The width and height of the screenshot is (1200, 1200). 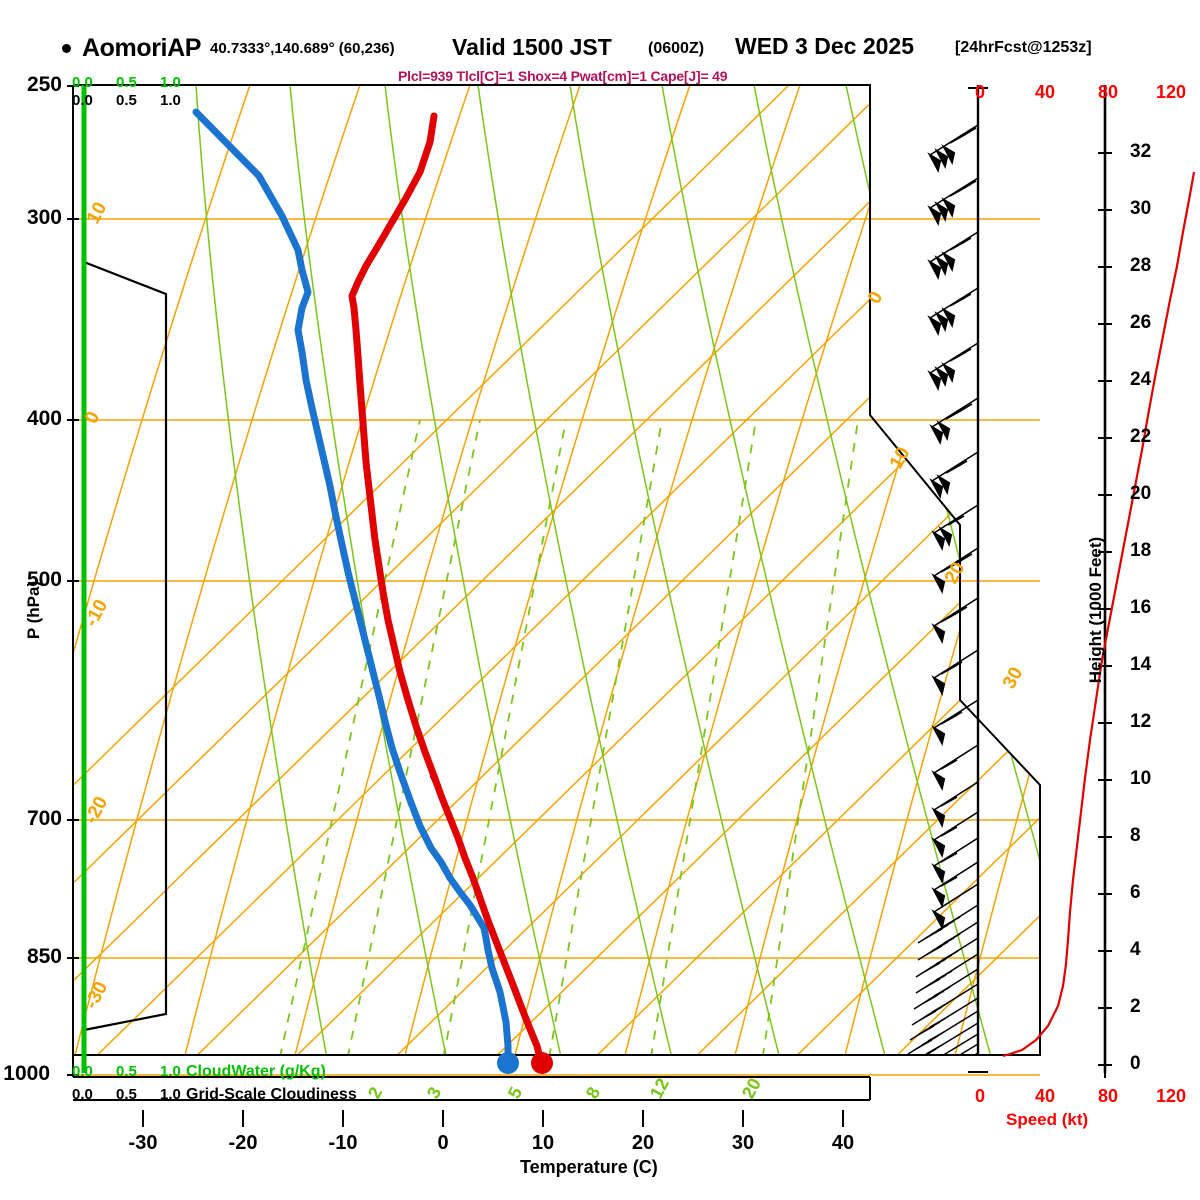 I want to click on temperature-axis-ticks, so click(x=493, y=1118).